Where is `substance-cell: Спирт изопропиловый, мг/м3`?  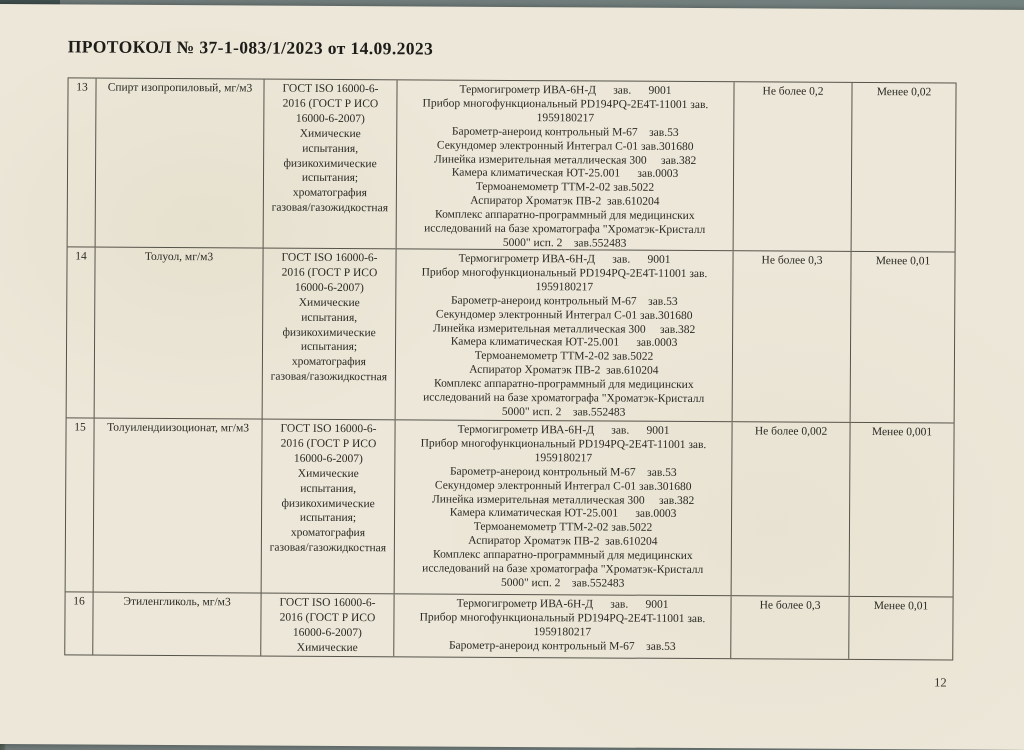 substance-cell: Спирт изопропиловый, мг/м3 is located at coordinates (180, 163).